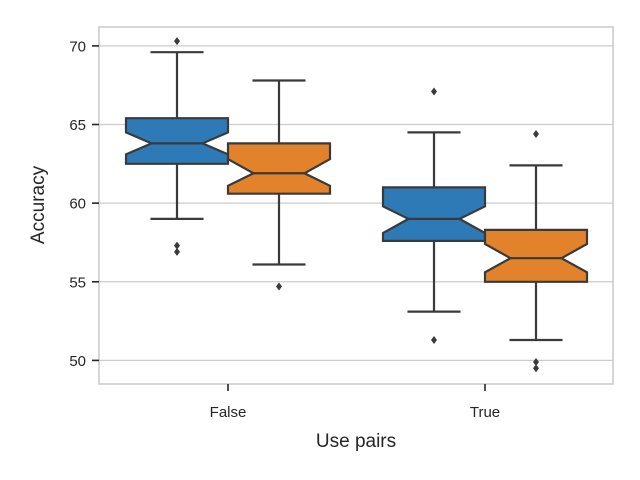  I want to click on y-tick-label: 70, so click(77, 46).